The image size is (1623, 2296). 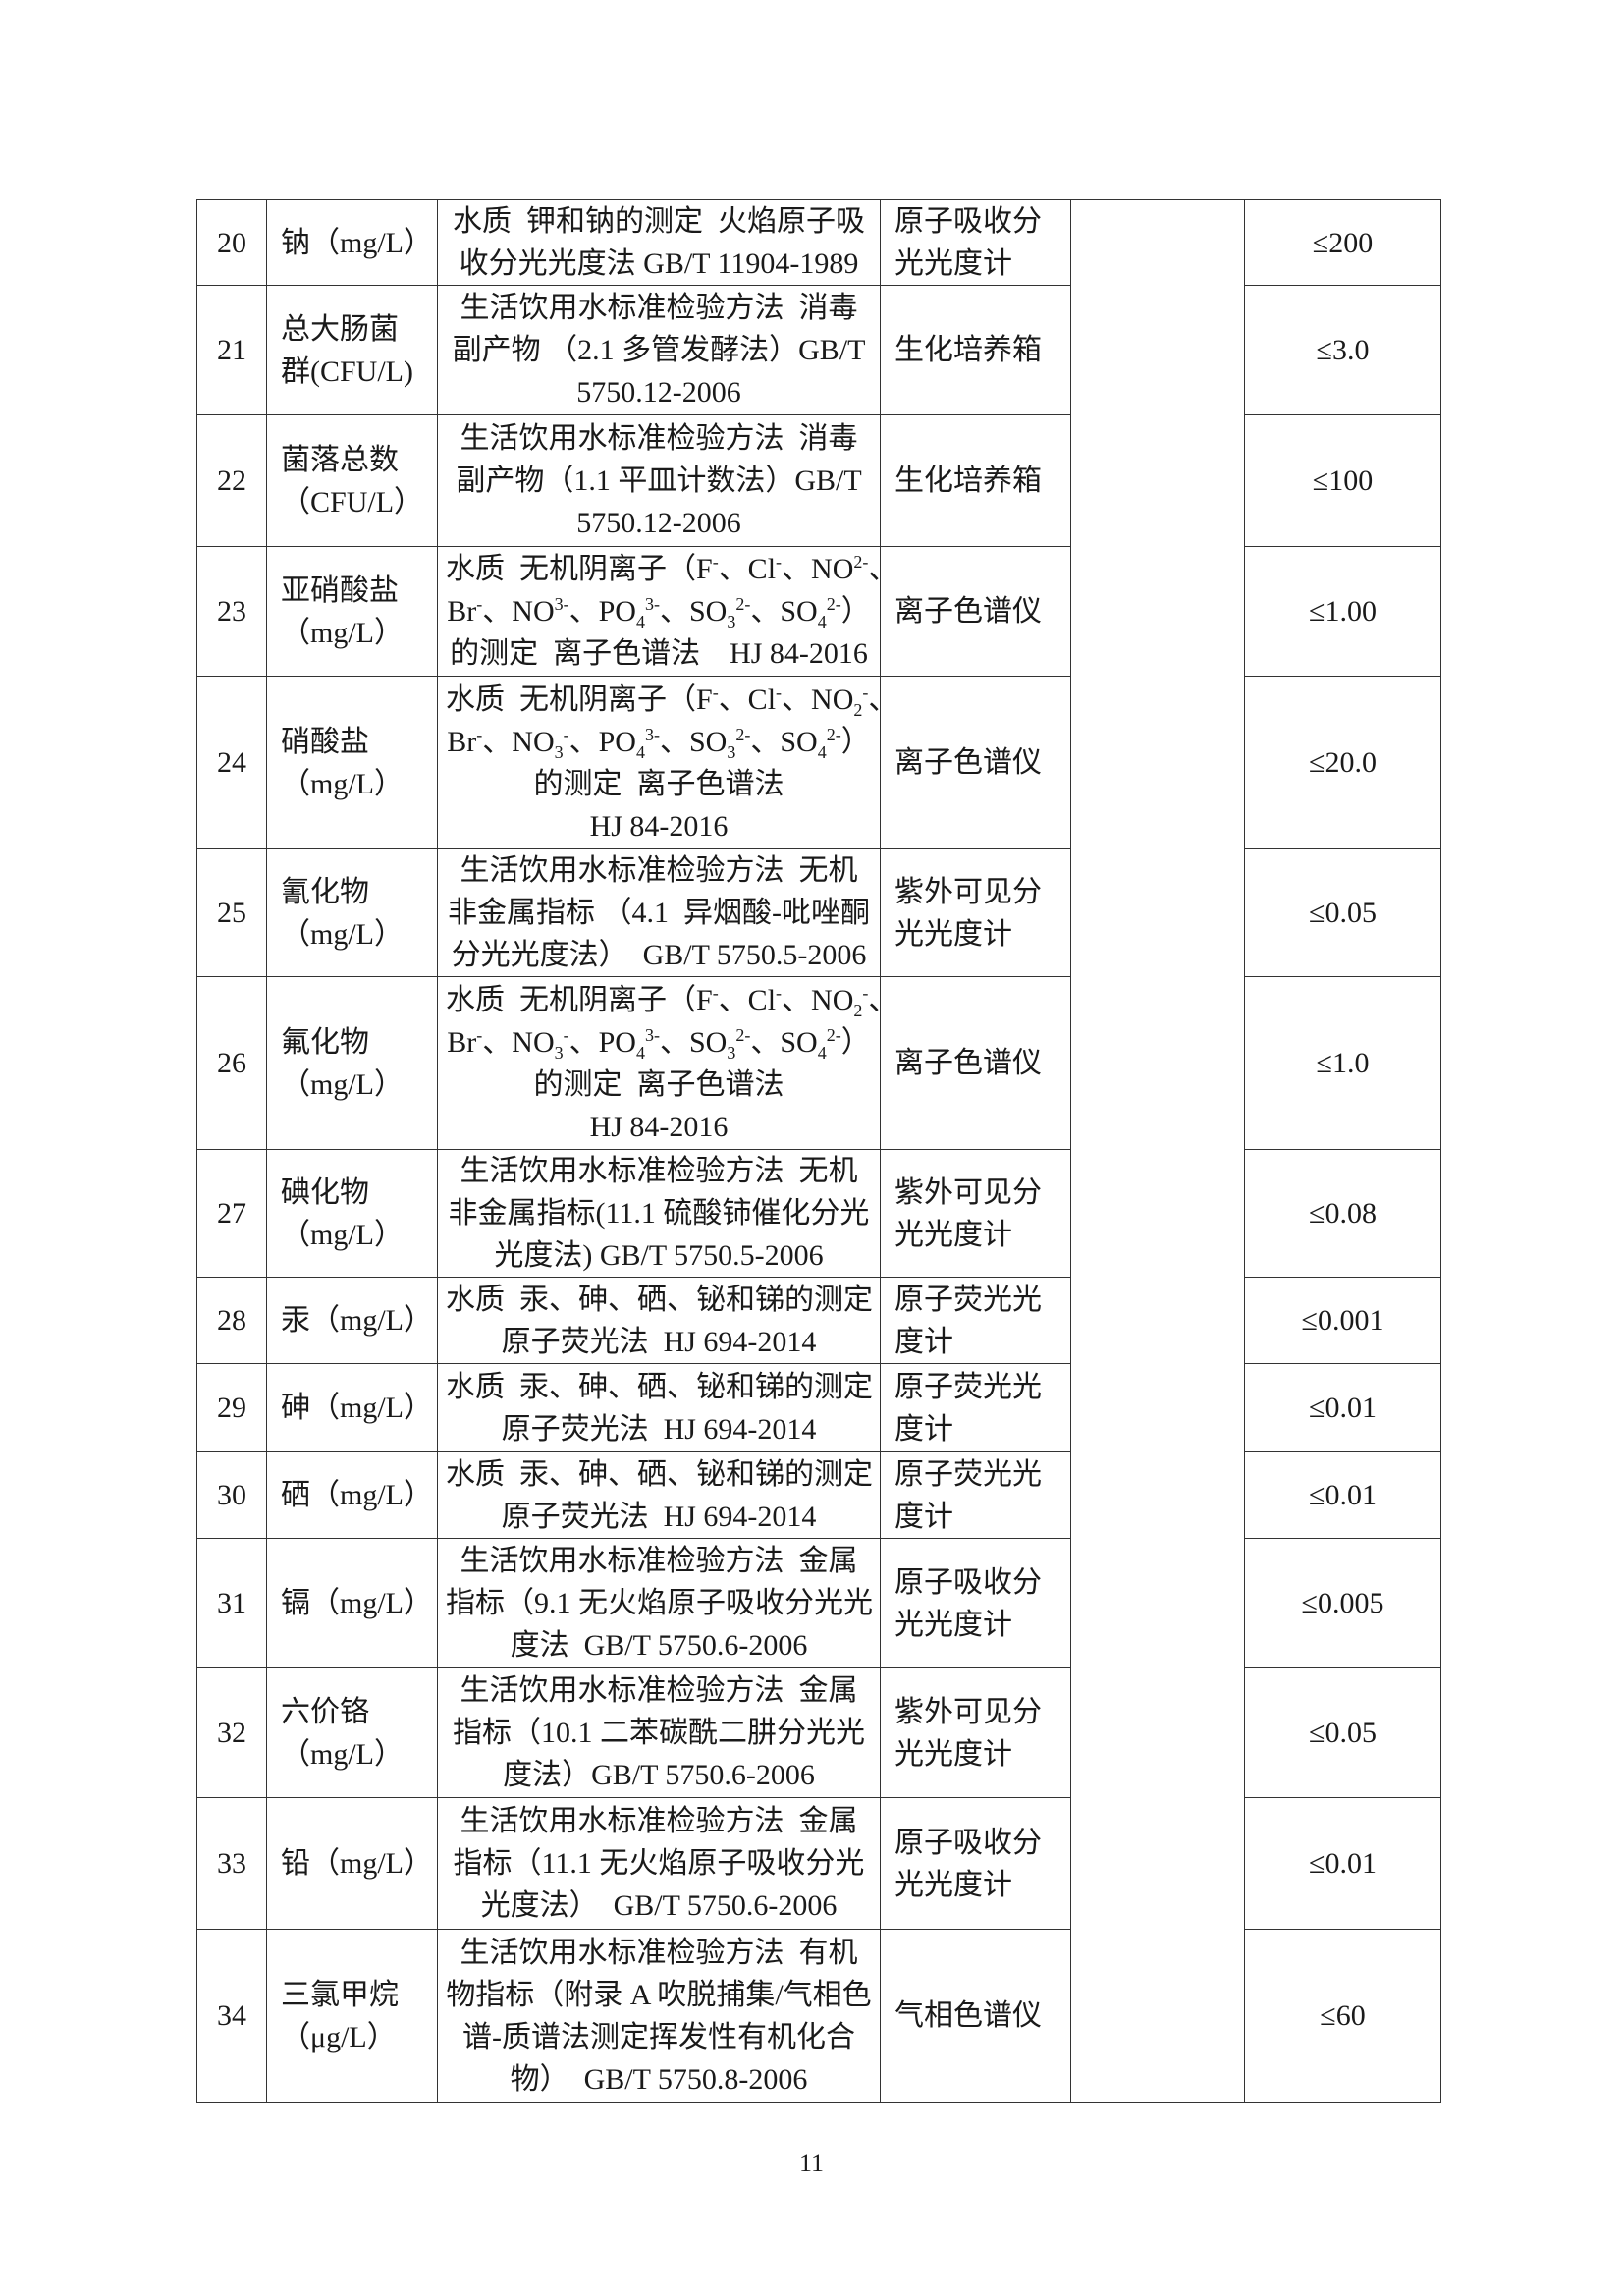 I want to click on test-method-line: 生活饮用水标准检验方法 消毒, so click(x=659, y=308).